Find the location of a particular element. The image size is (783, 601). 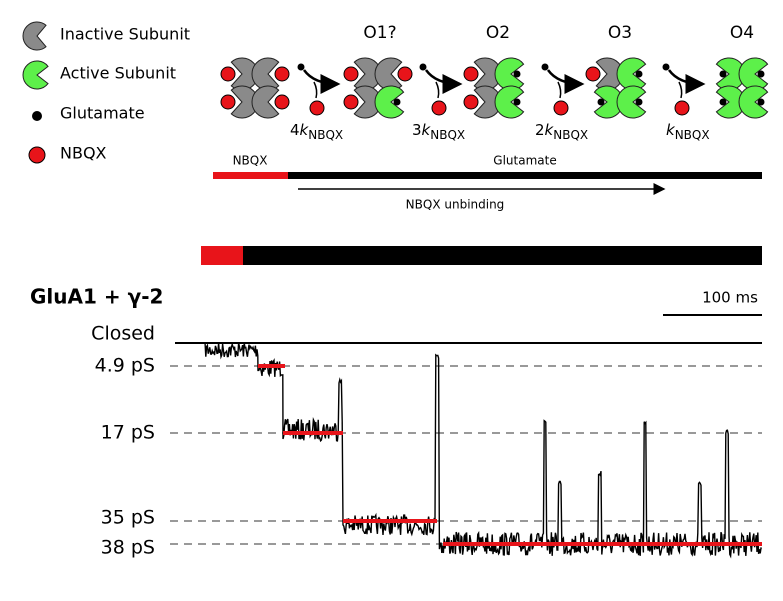

nbqx-icon is located at coordinates (37, 155).